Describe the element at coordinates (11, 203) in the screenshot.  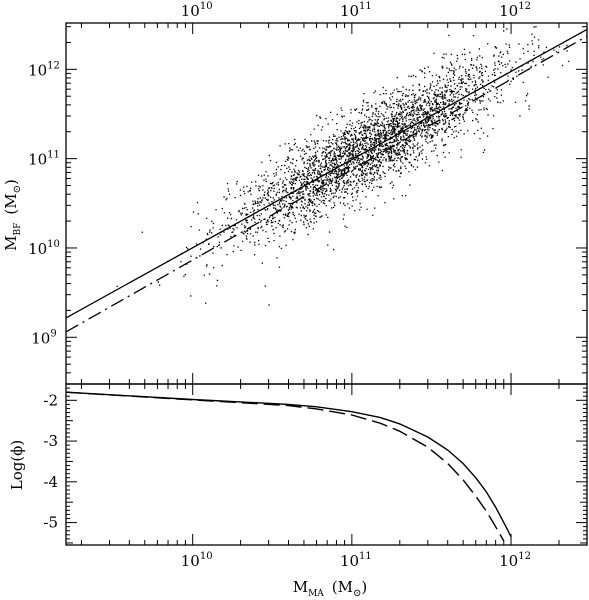
I see `top-y-axis-label-unit: (M` at that location.